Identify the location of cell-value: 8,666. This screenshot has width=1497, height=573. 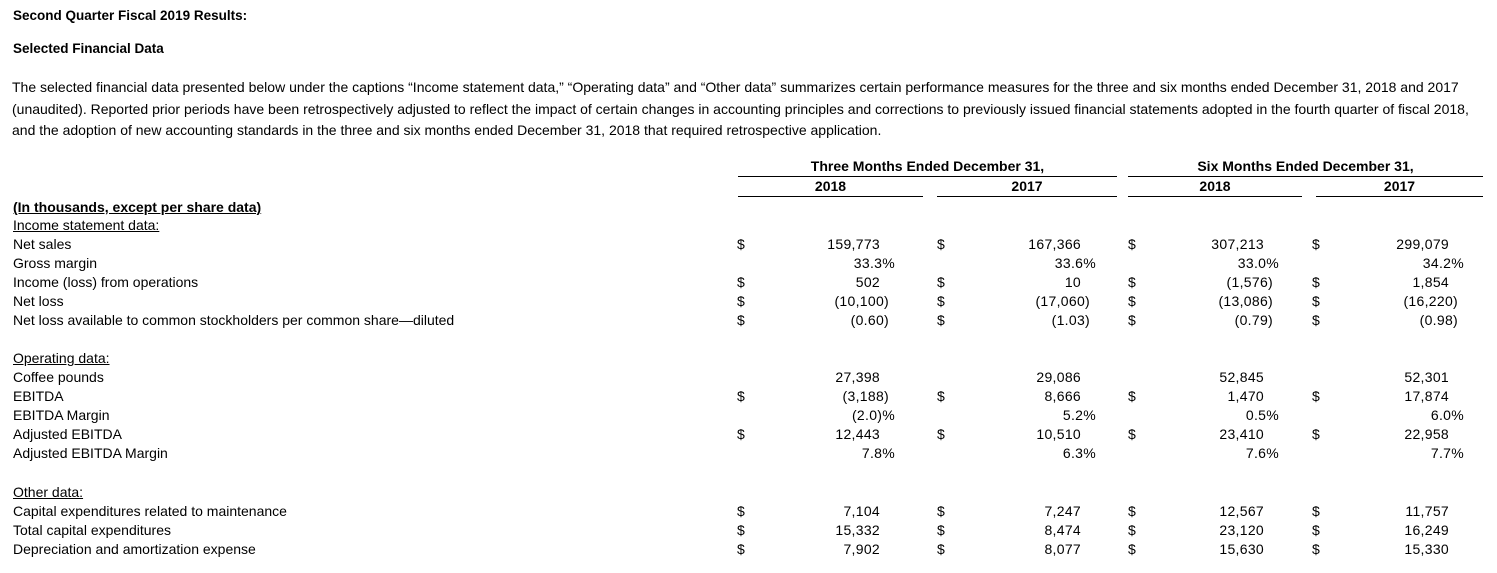
(1062, 396).